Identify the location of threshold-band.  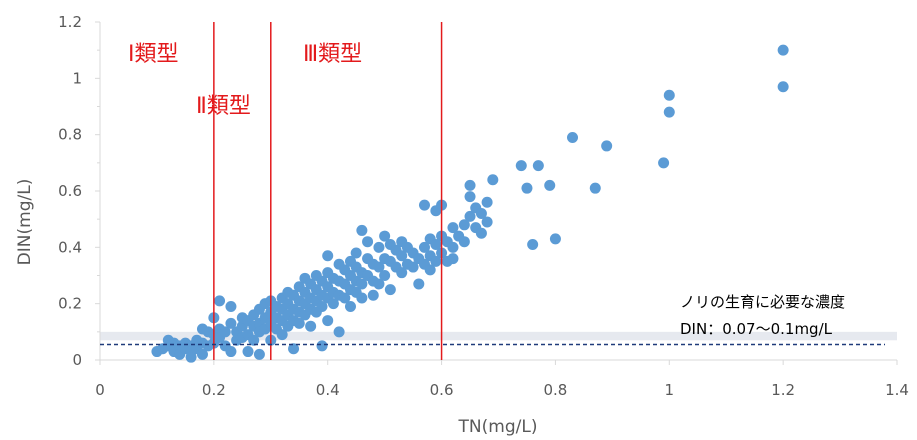
(498, 336).